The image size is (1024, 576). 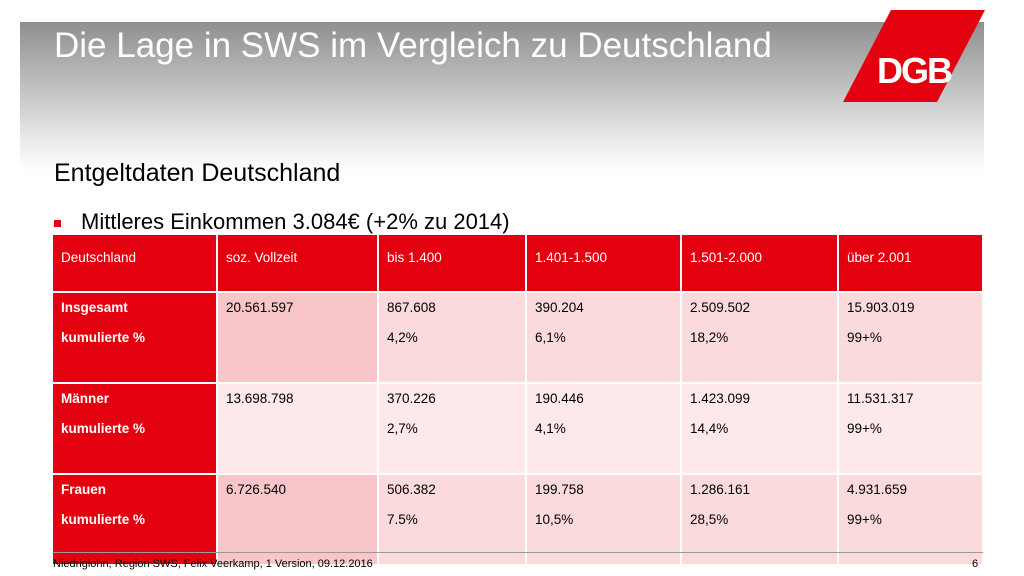 I want to click on row-label: Männer kumulierte %, so click(x=135, y=429).